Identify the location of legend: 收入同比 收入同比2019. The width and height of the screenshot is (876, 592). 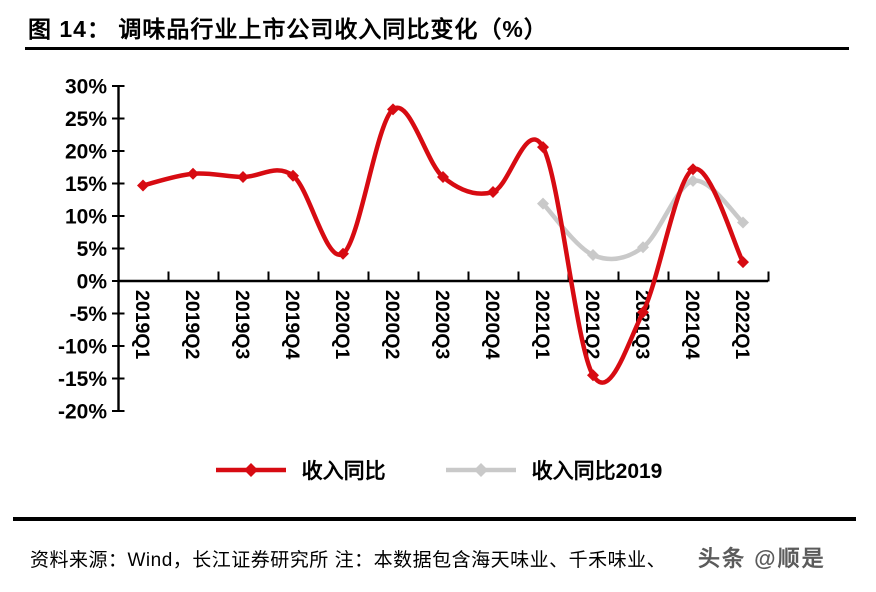
(438, 470).